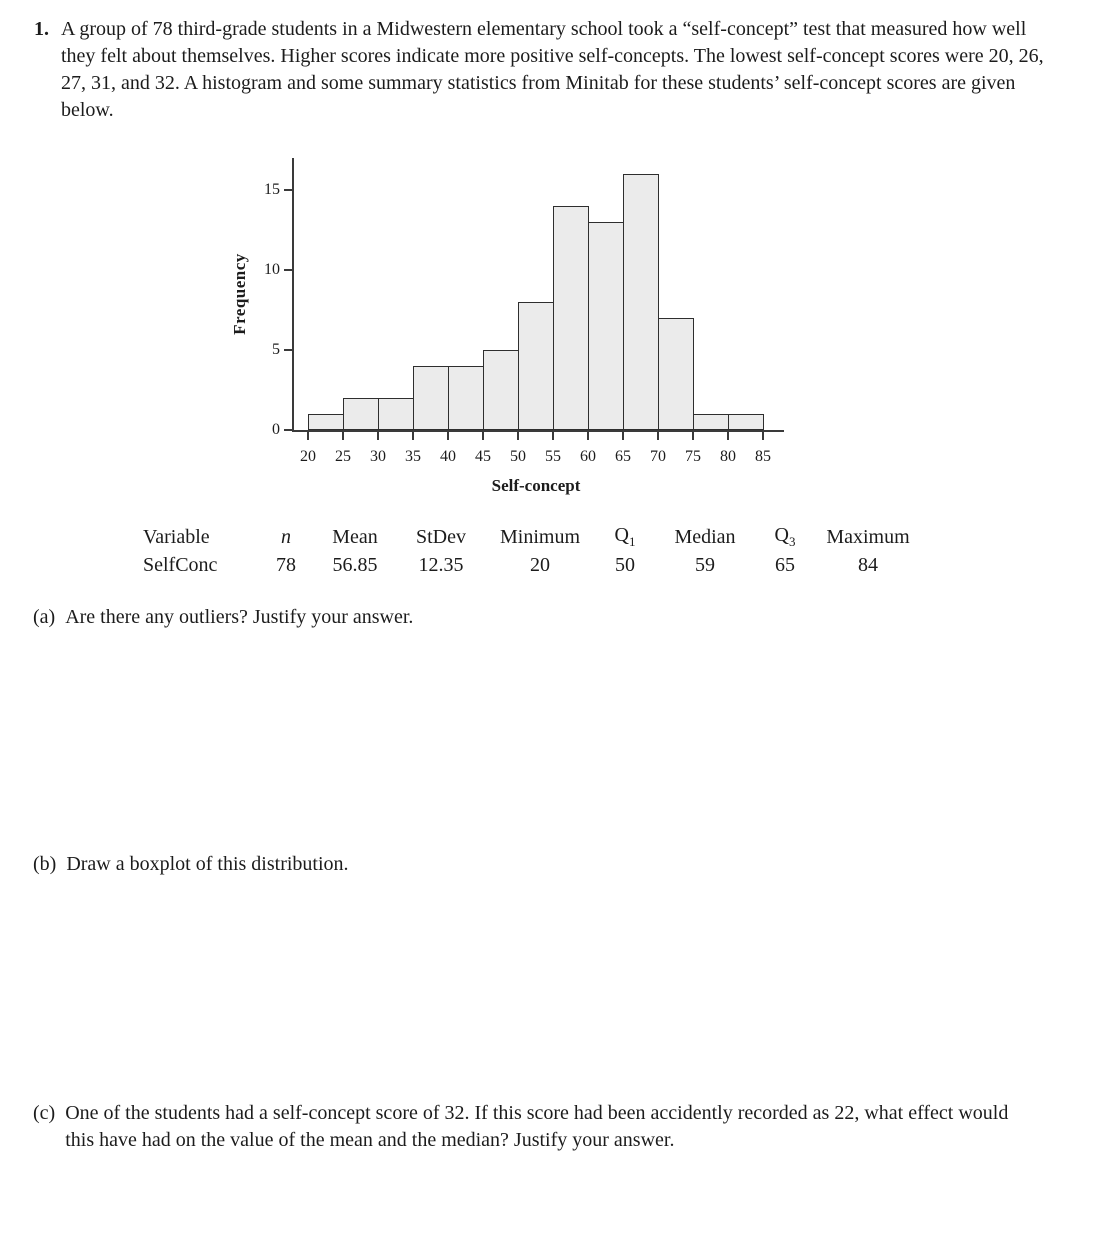  I want to click on question-c-label: (c), so click(44, 1113).